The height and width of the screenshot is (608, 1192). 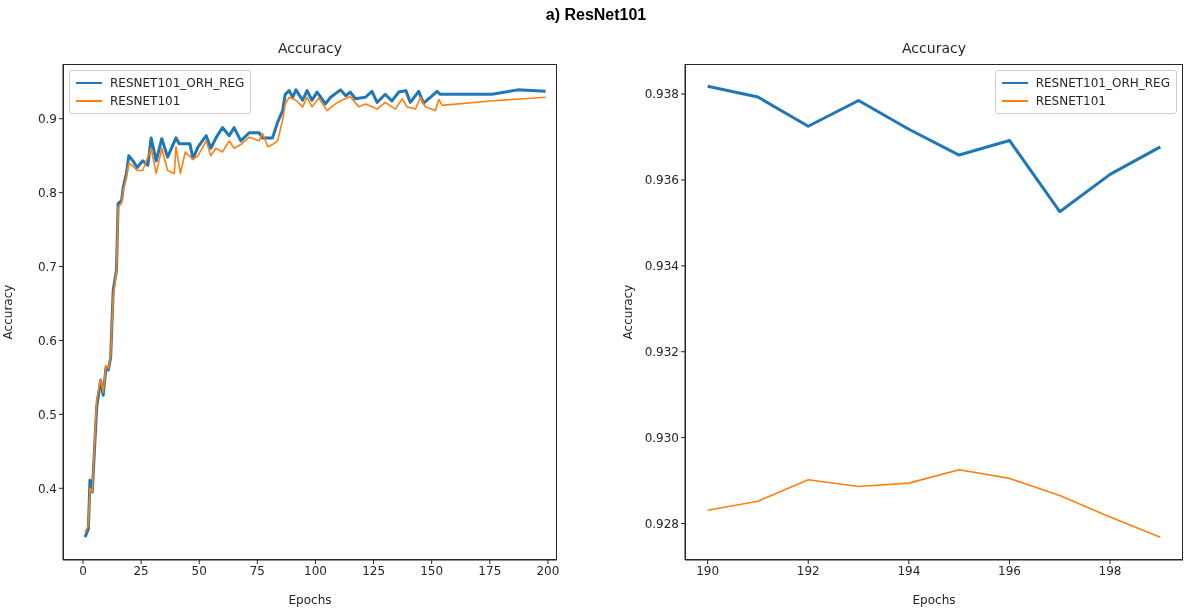 I want to click on y-tick-label: 0.4, so click(x=47, y=488).